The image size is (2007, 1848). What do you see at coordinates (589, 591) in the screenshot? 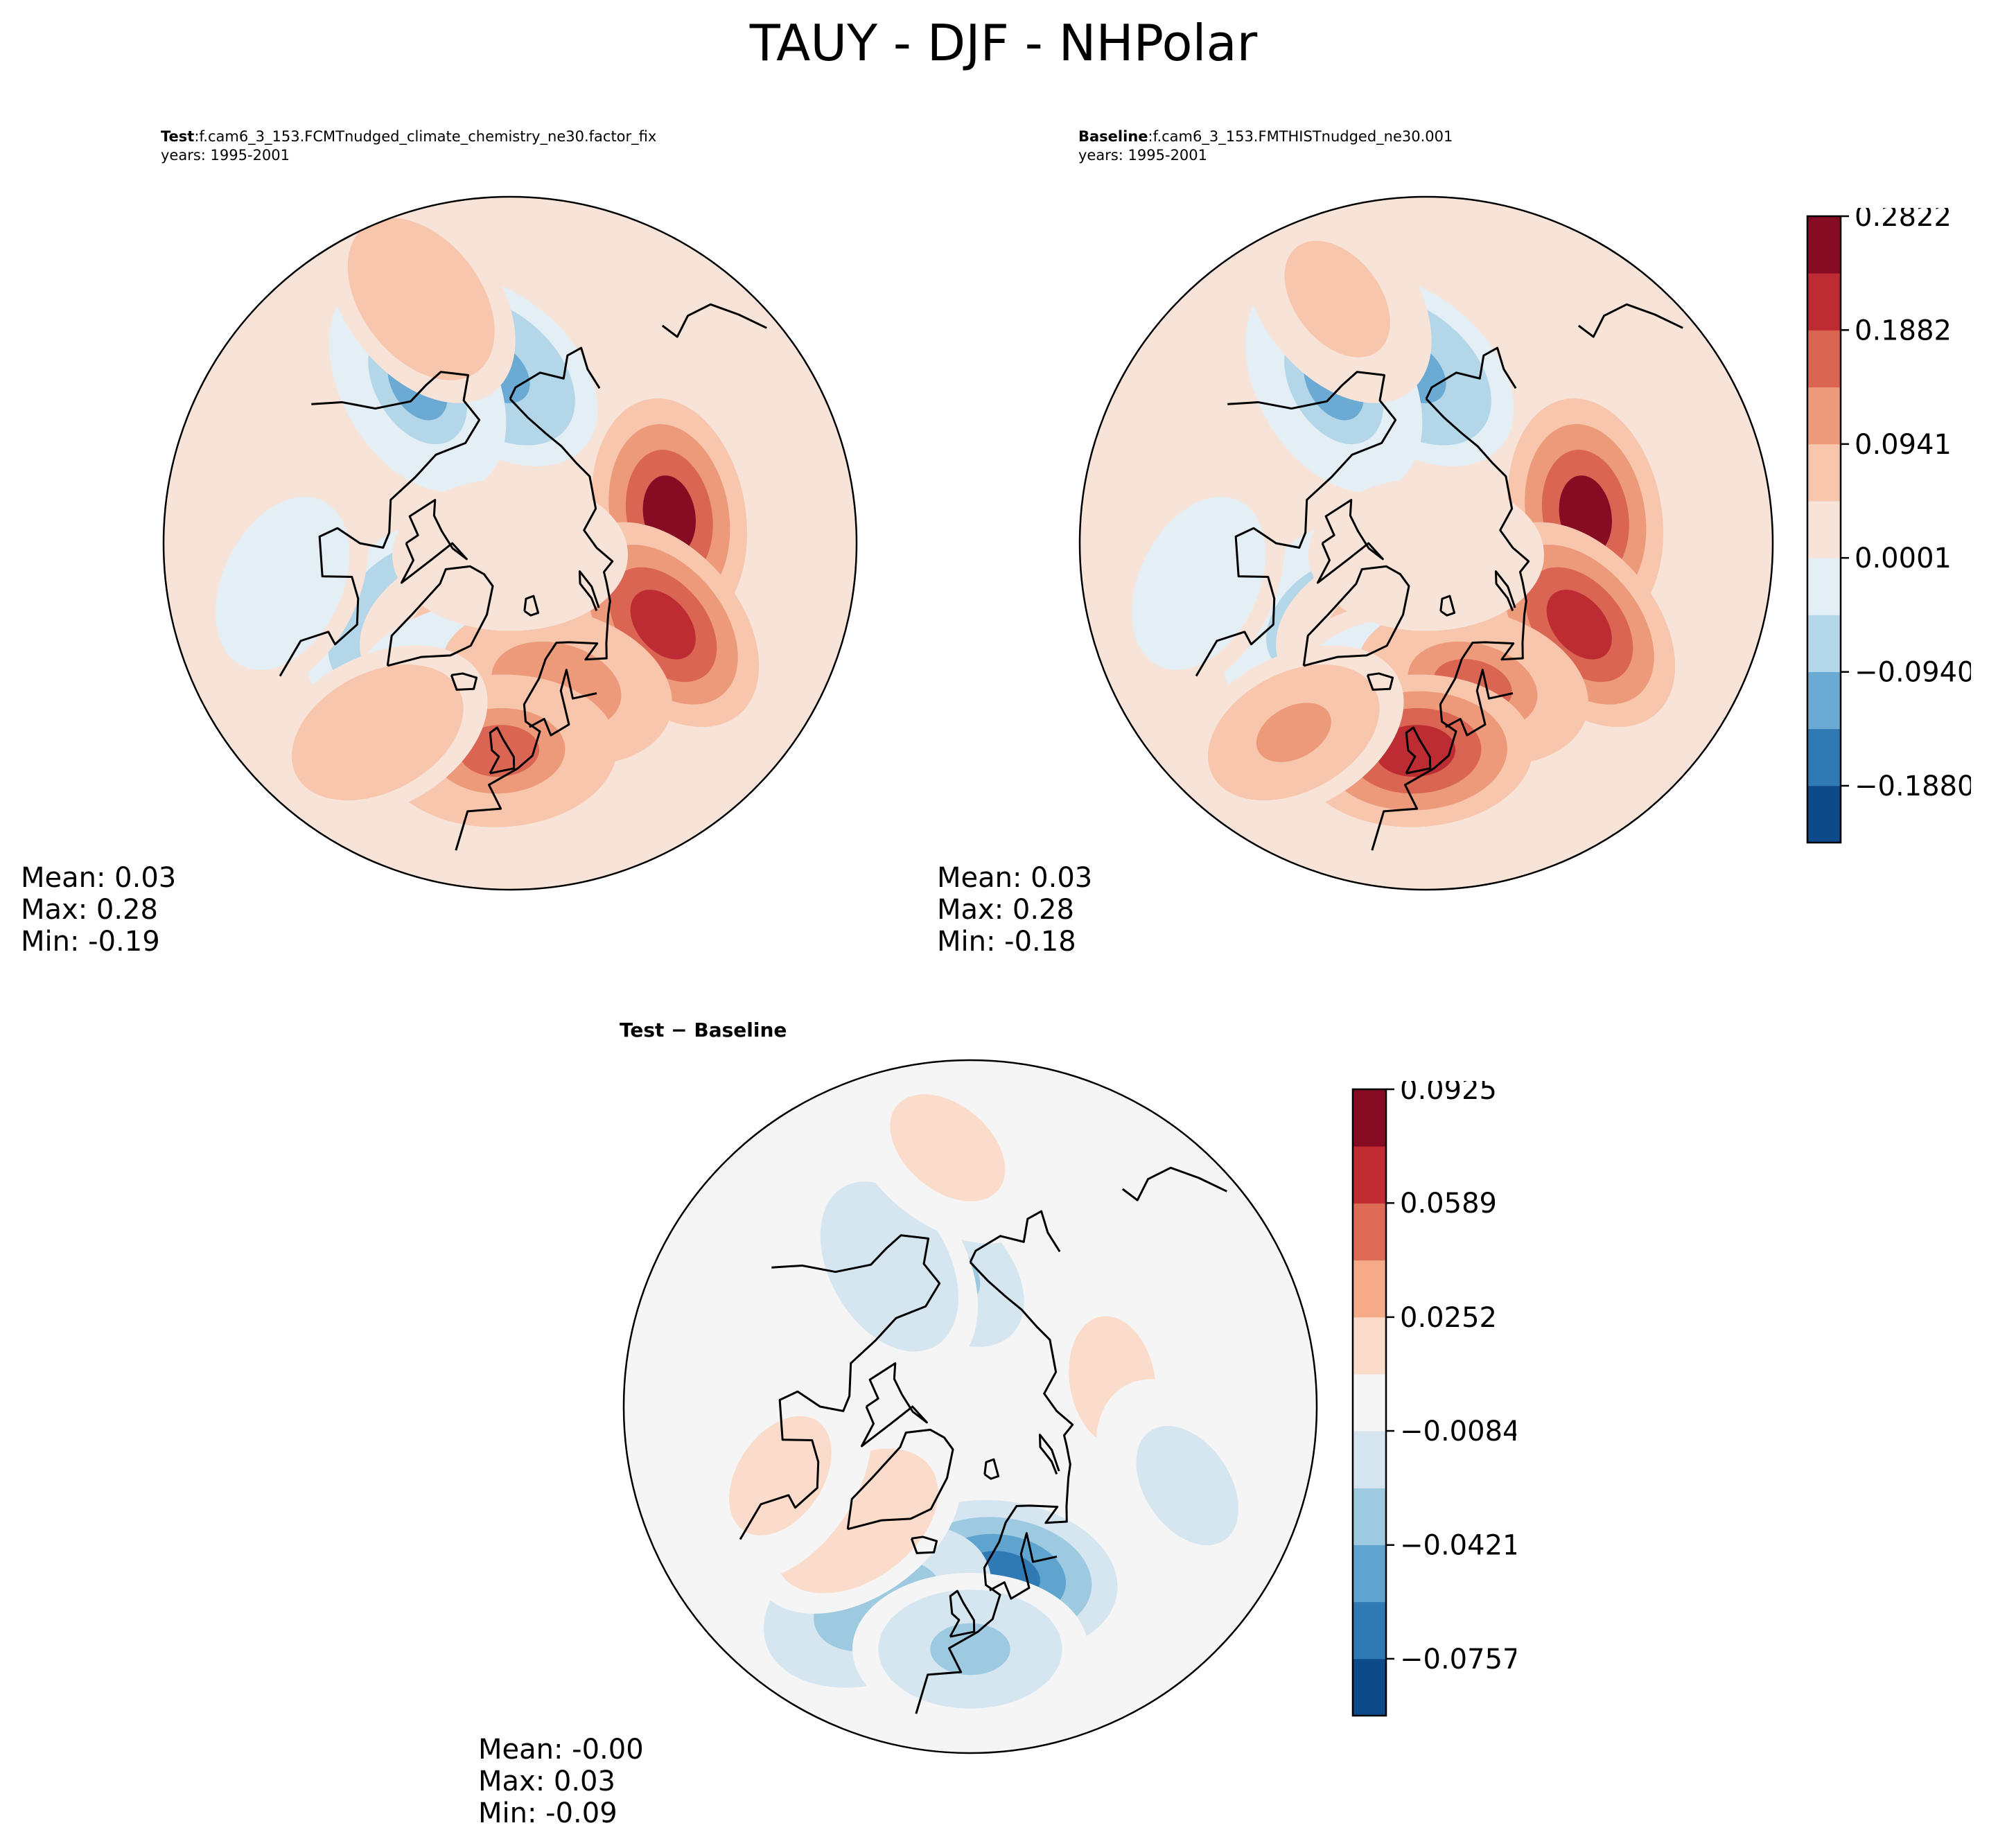
I see `test-coastline-novaya` at bounding box center [589, 591].